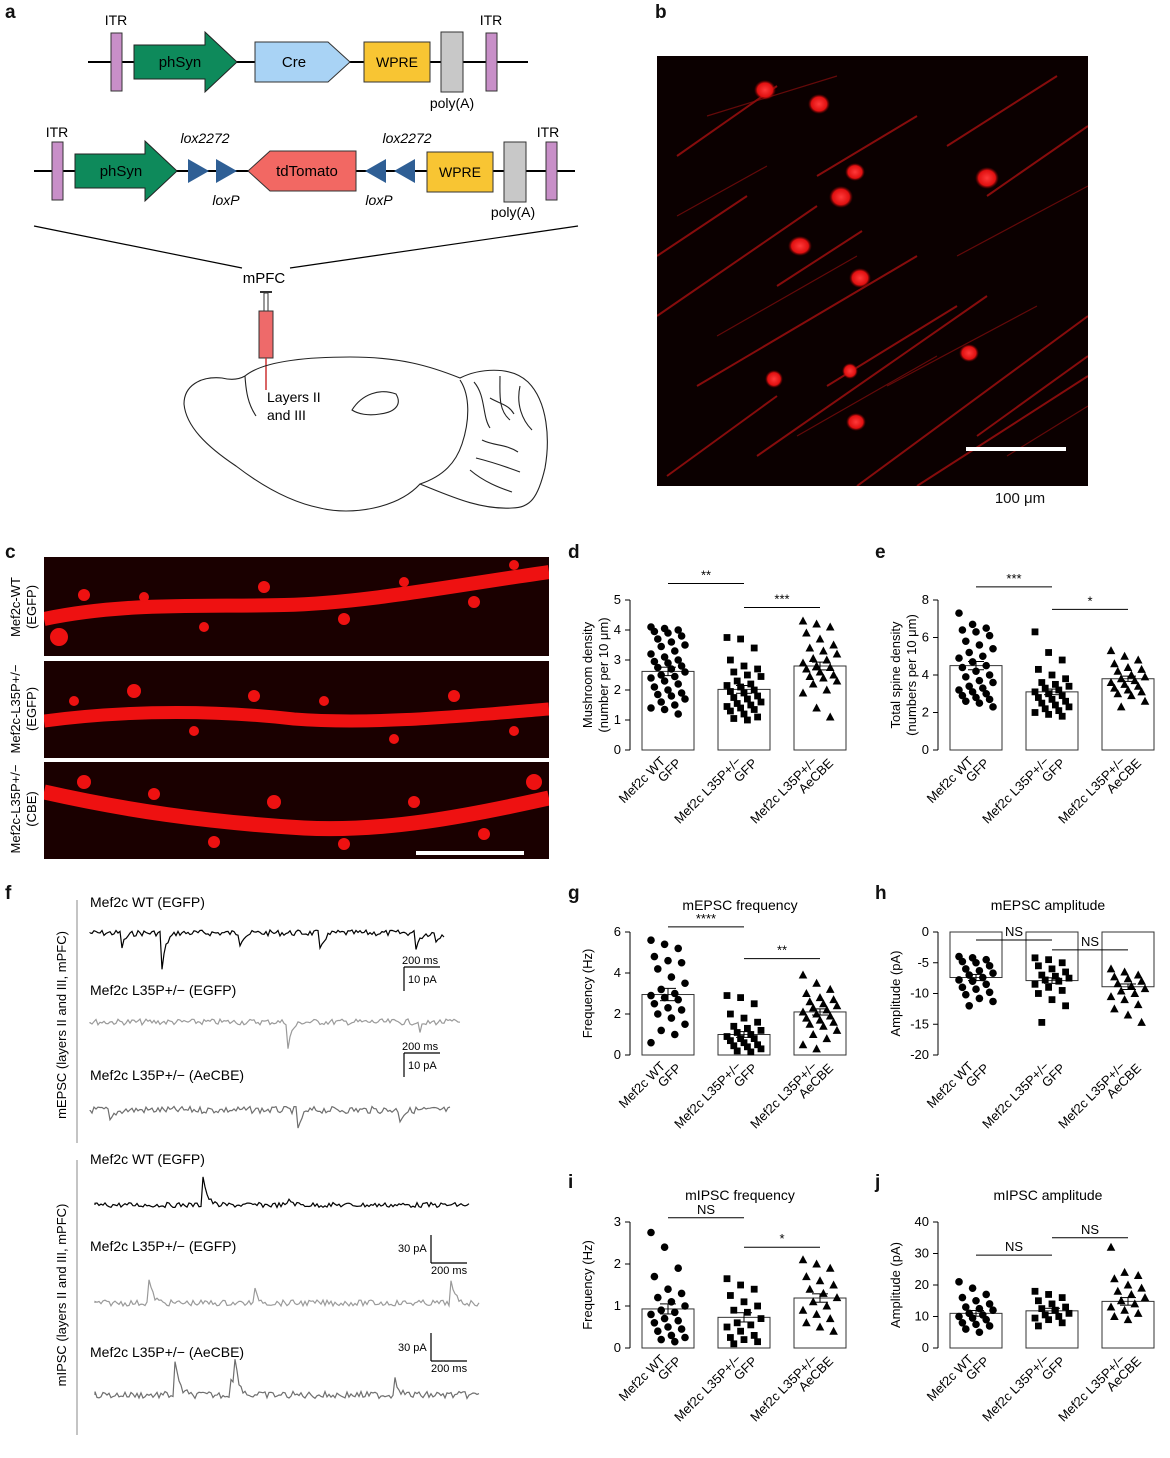 The width and height of the screenshot is (1170, 1458). What do you see at coordinates (617, 1221) in the screenshot?
I see `y-tick-label: 3` at bounding box center [617, 1221].